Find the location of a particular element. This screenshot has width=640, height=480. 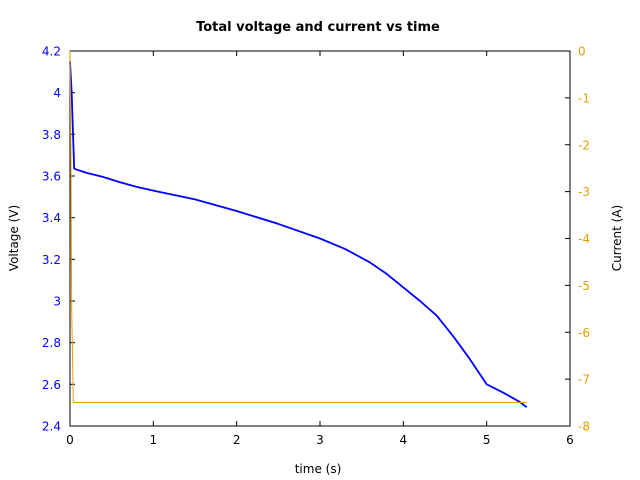

chart-title: Total voltage and current vs time is located at coordinates (318, 27).